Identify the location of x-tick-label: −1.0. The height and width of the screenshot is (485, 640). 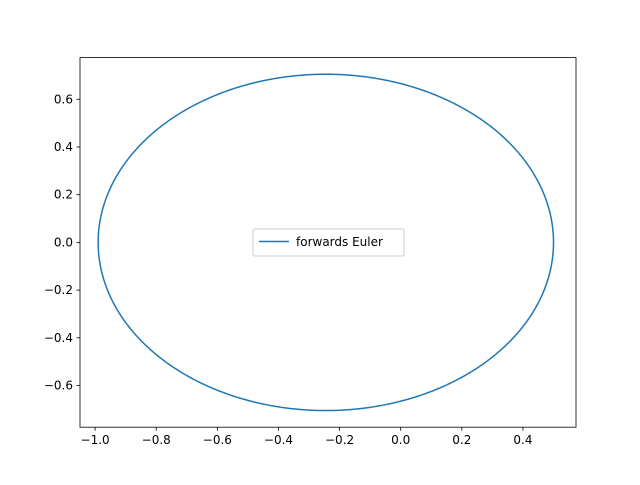
(95, 440).